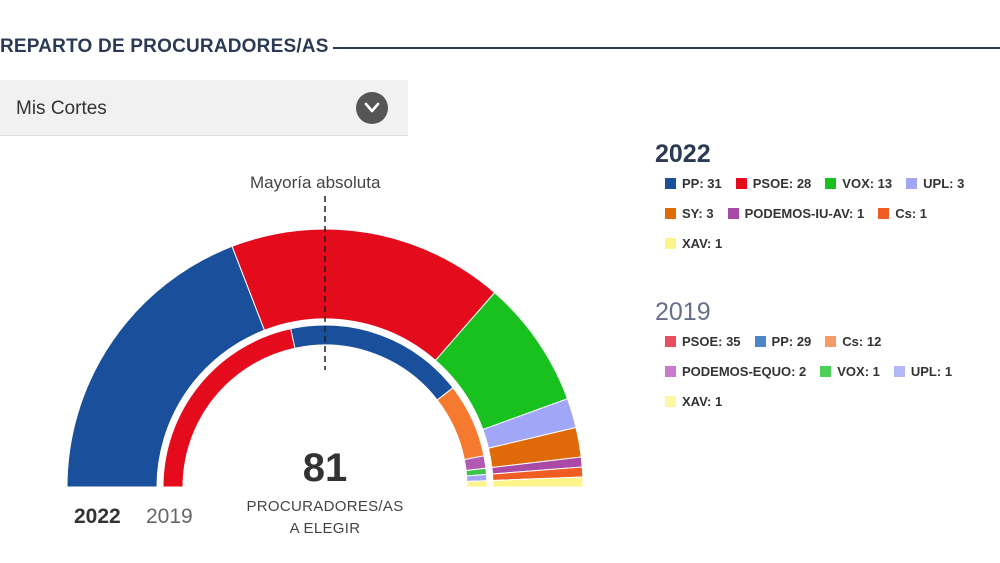  I want to click on legend-year-2019: 2019, so click(683, 312).